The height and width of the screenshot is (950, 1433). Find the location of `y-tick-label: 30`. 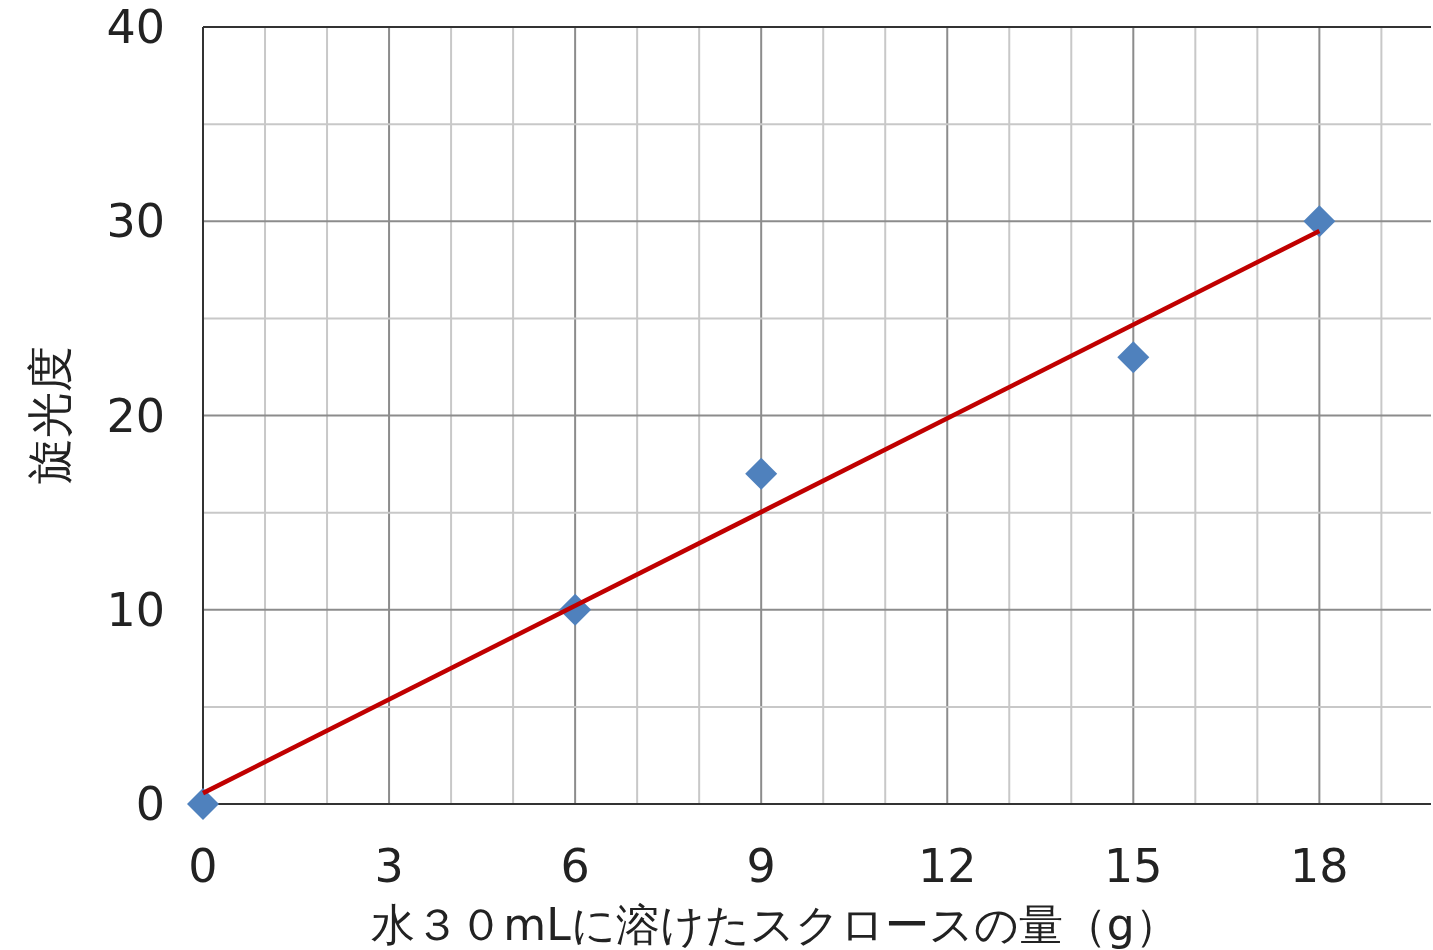

y-tick-label: 30 is located at coordinates (135, 221).